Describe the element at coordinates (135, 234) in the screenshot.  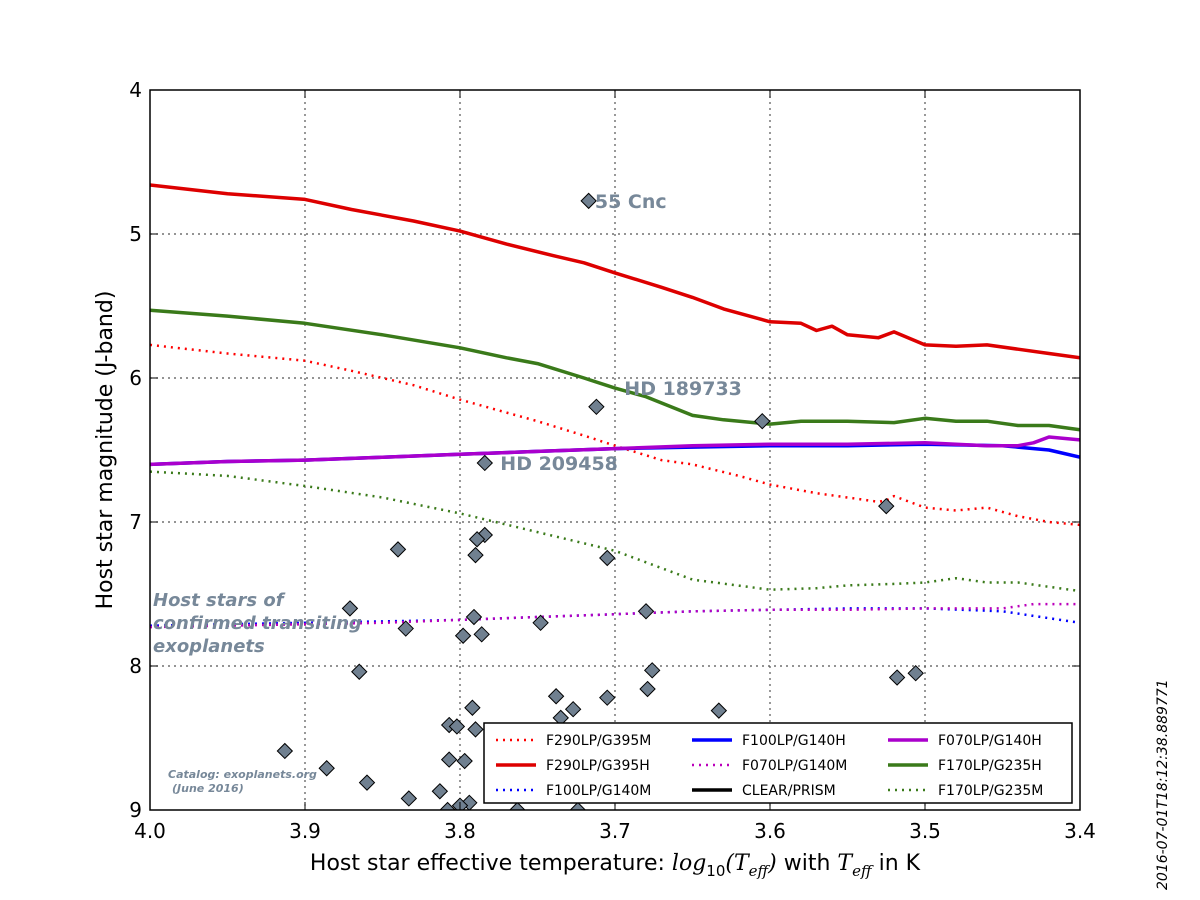
I see `y-tick-label: 5` at that location.